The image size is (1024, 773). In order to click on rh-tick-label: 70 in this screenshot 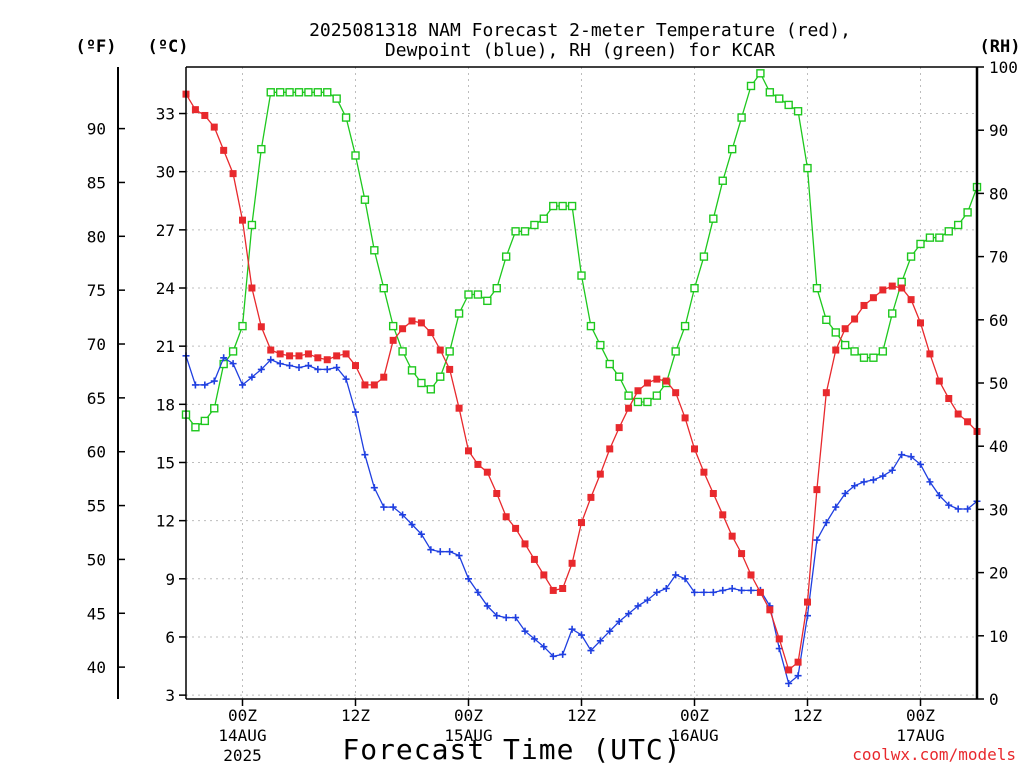, I will do `click(998, 257)`.